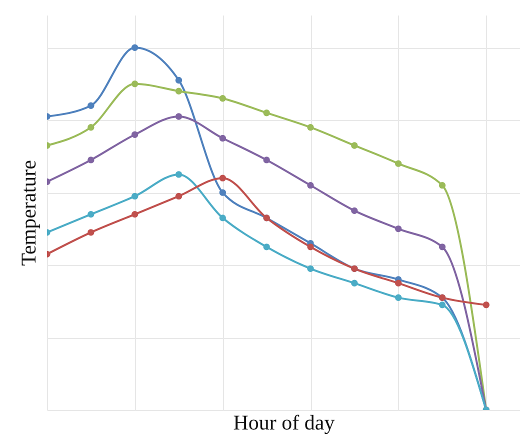  Describe the element at coordinates (28, 213) in the screenshot. I see `y-axis-title: Temperature` at that location.